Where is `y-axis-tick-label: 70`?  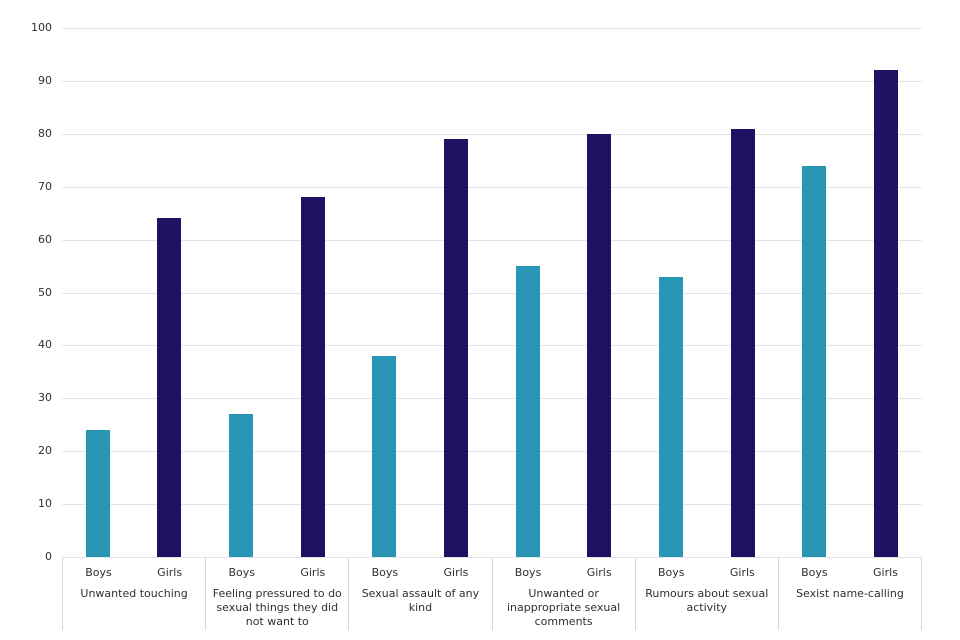
y-axis-tick-label: 70 is located at coordinates (45, 186).